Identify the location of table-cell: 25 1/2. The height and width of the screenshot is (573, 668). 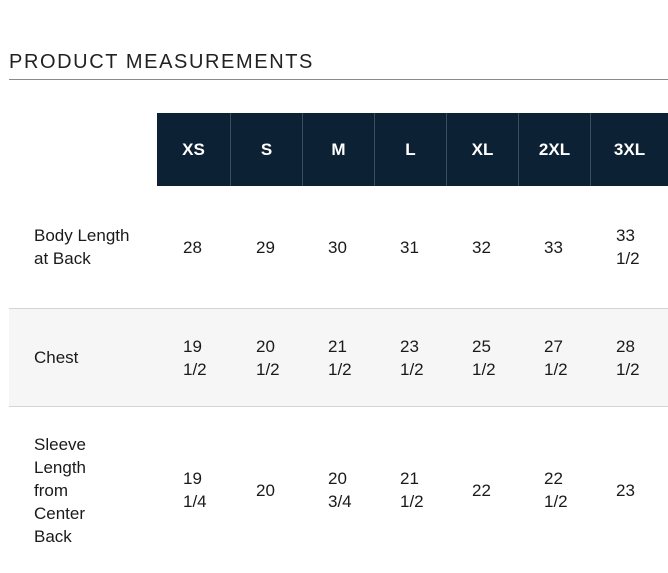
(482, 357).